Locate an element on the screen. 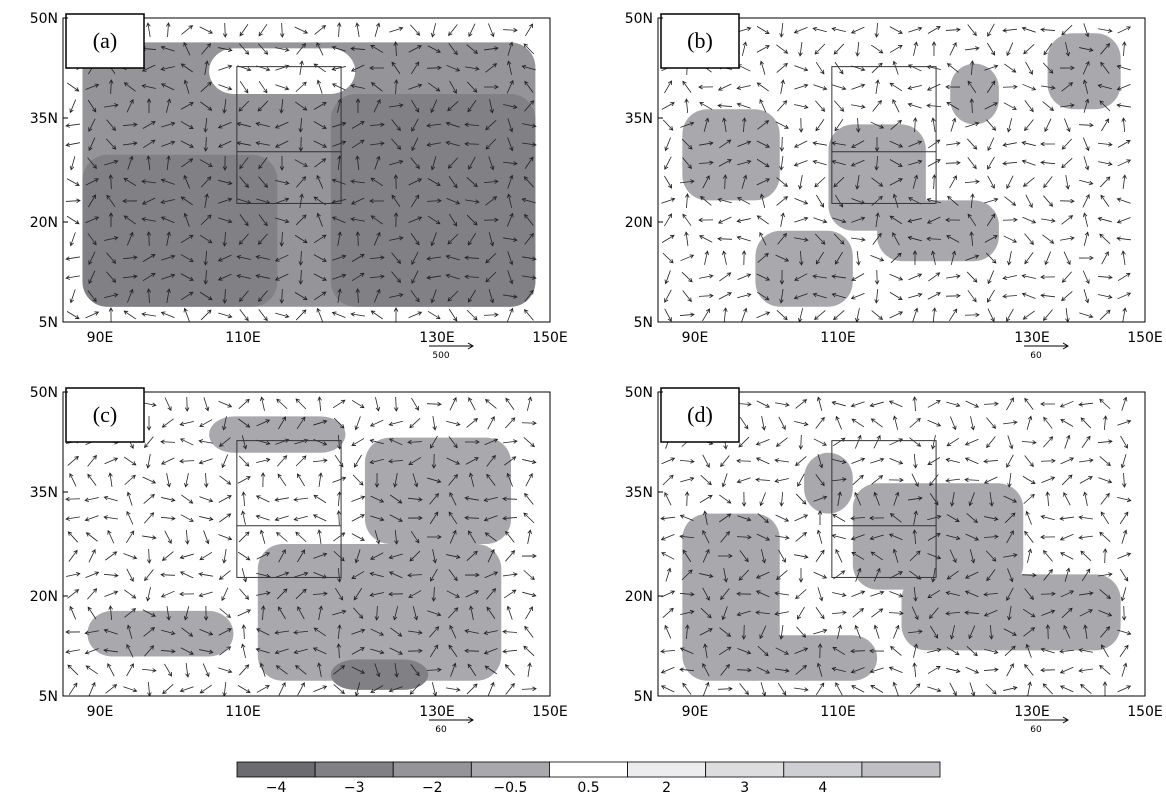 This screenshot has height=798, width=1166. reference-vector-label: 60 is located at coordinates (1036, 730).